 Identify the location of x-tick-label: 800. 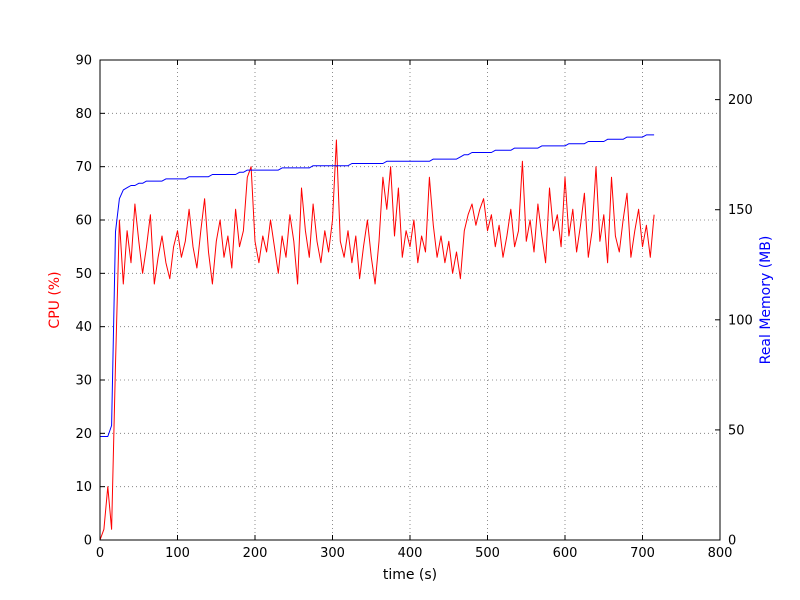
(720, 553).